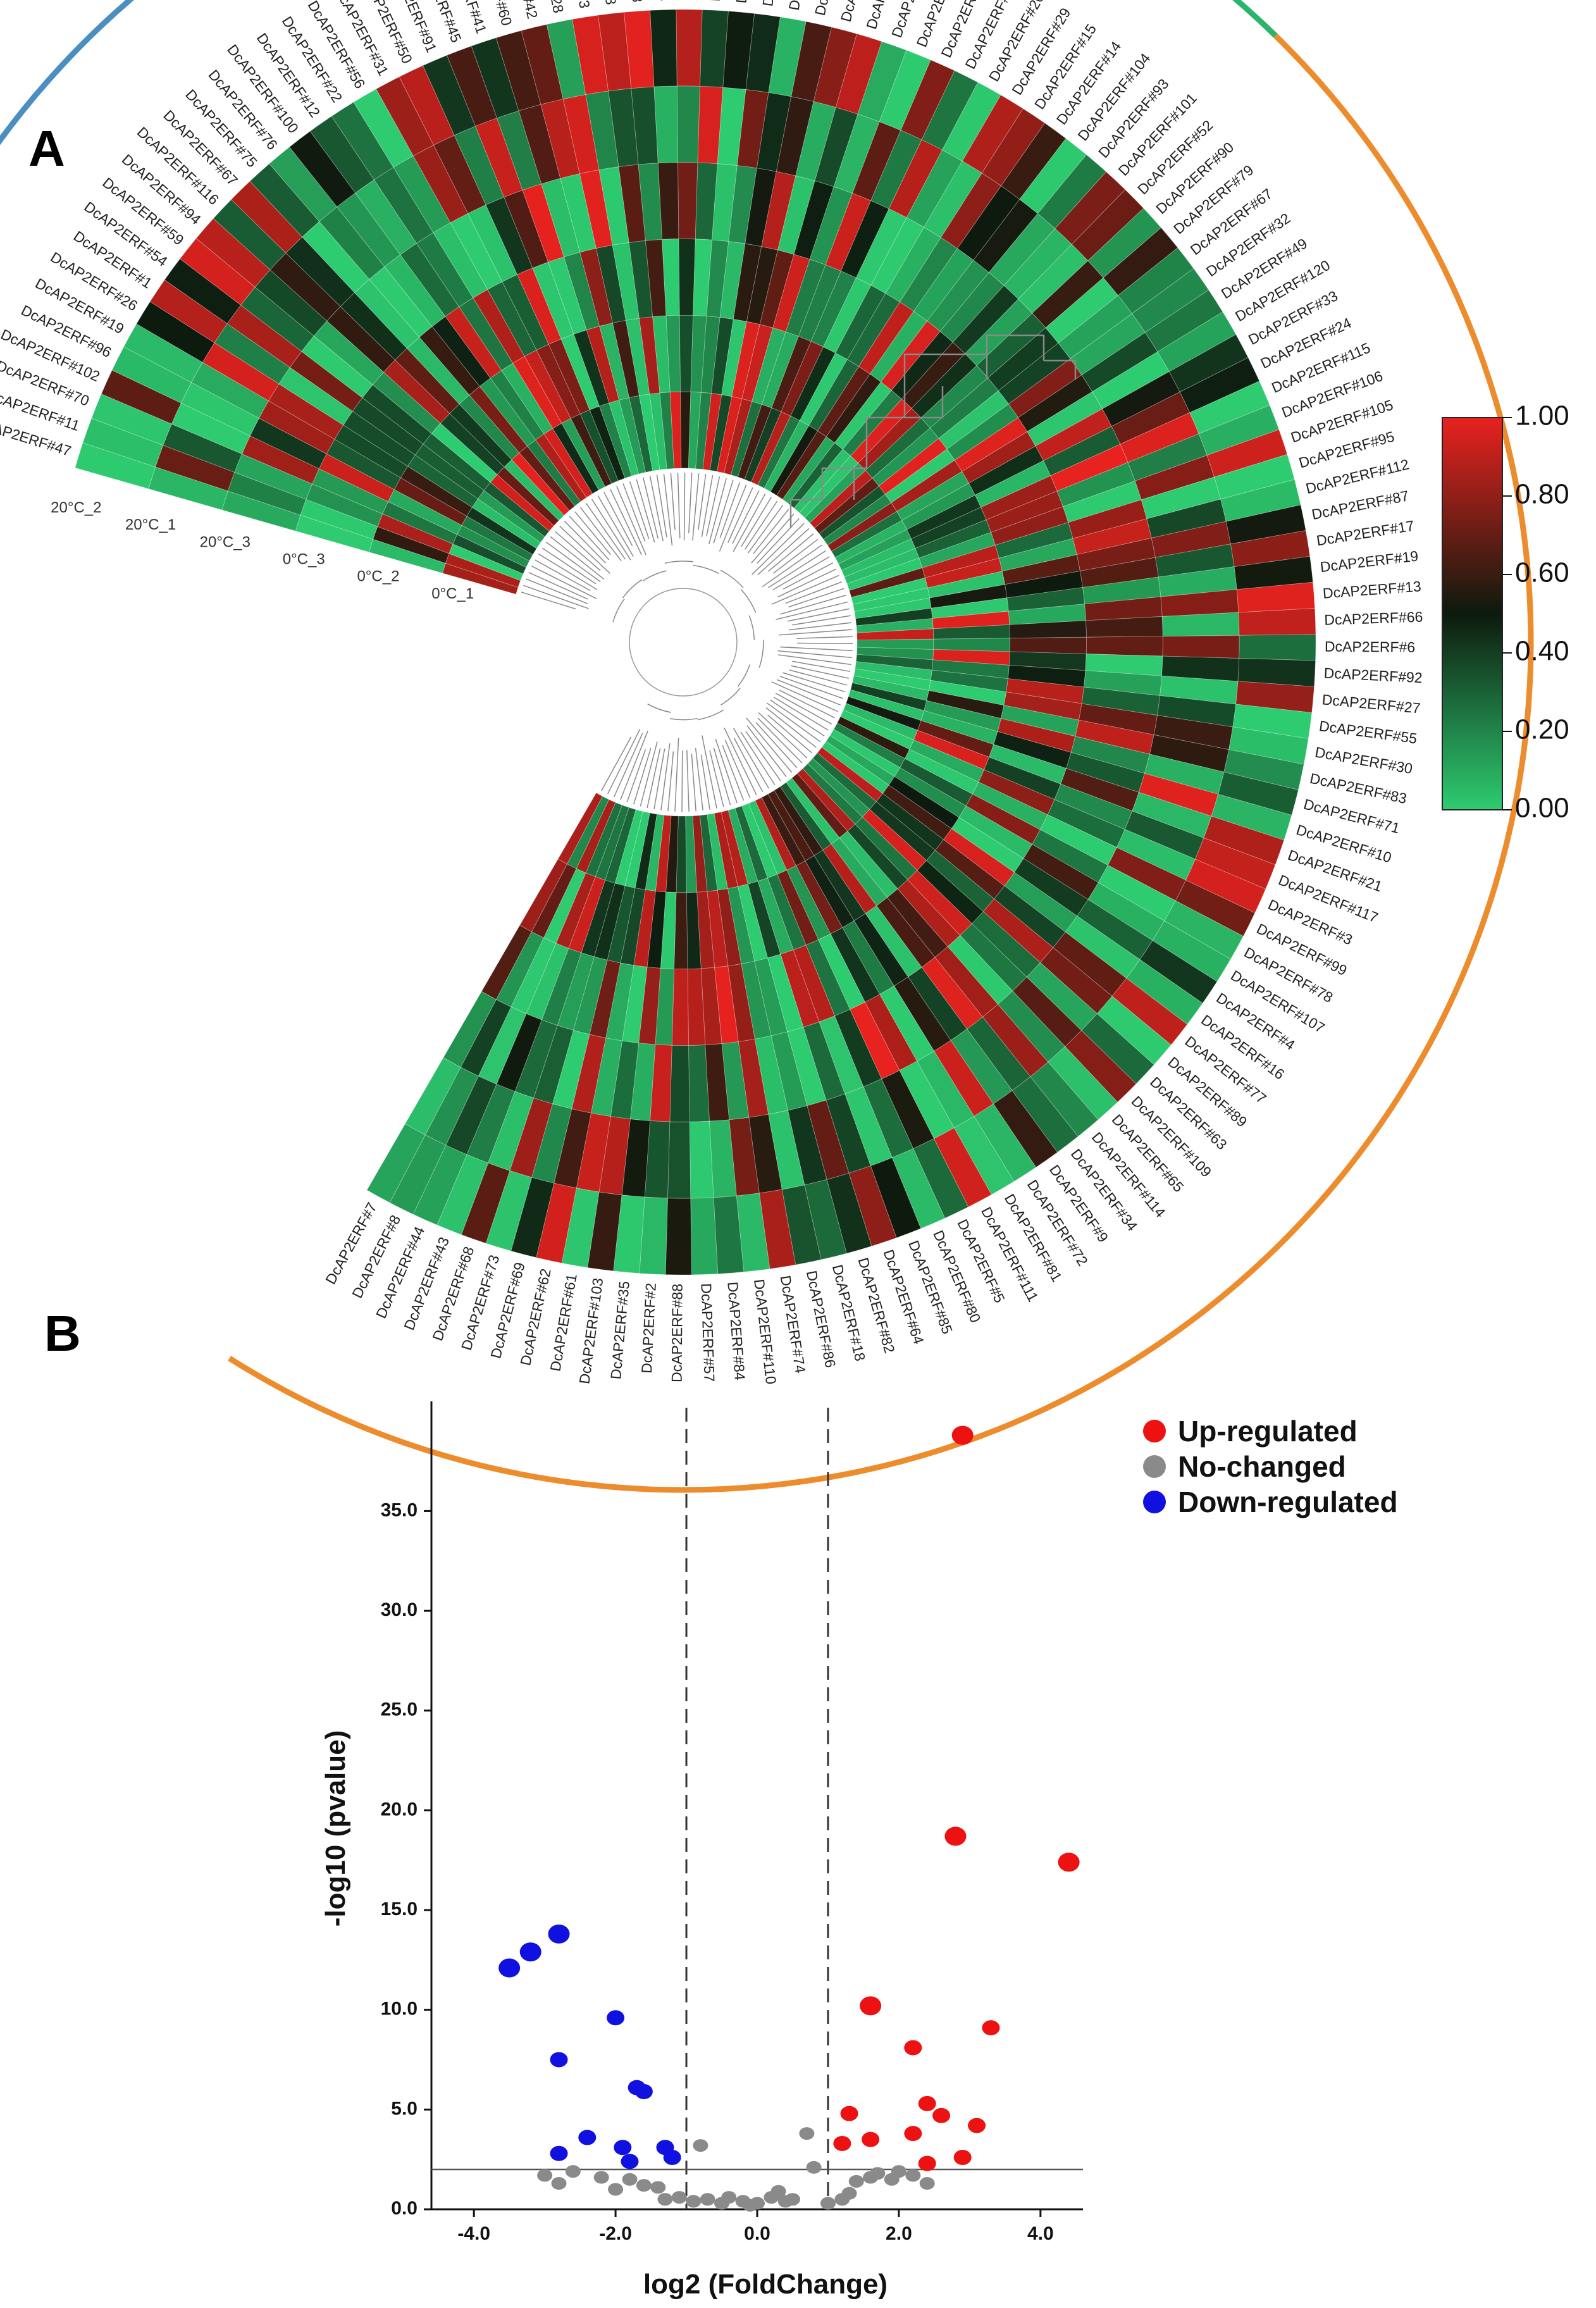  I want to click on y-tick-label: 35.0, so click(399, 1509).